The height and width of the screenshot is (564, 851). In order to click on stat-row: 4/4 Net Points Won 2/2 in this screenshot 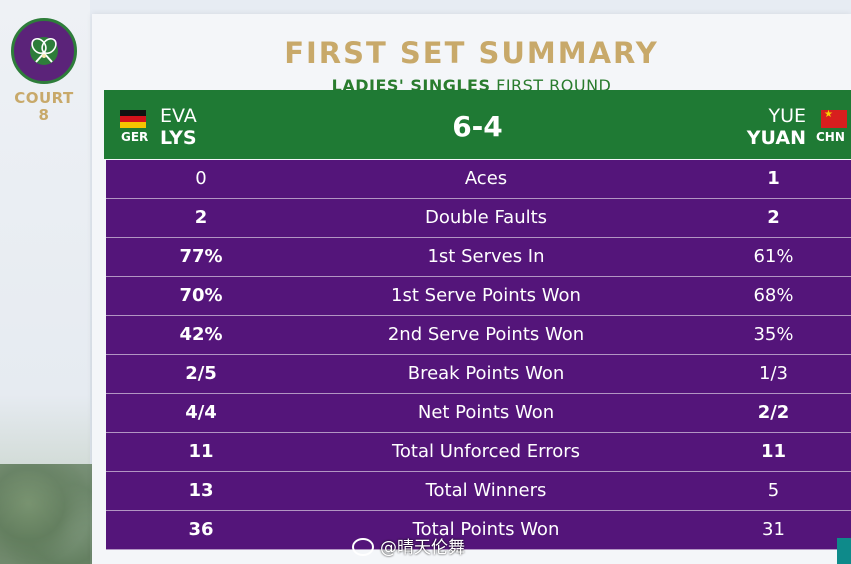, I will do `click(478, 413)`.